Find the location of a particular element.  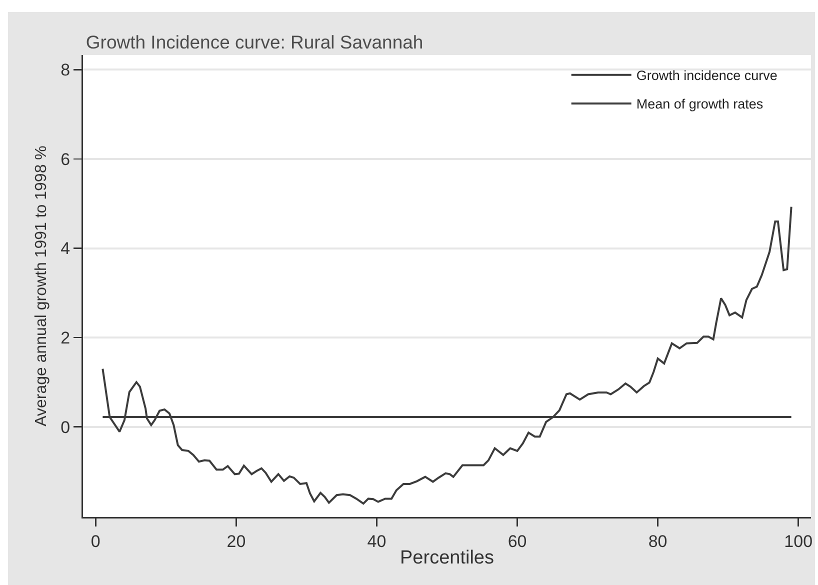

y-axis-title: Average annual growth 1991 to 1998 % is located at coordinates (41, 286).